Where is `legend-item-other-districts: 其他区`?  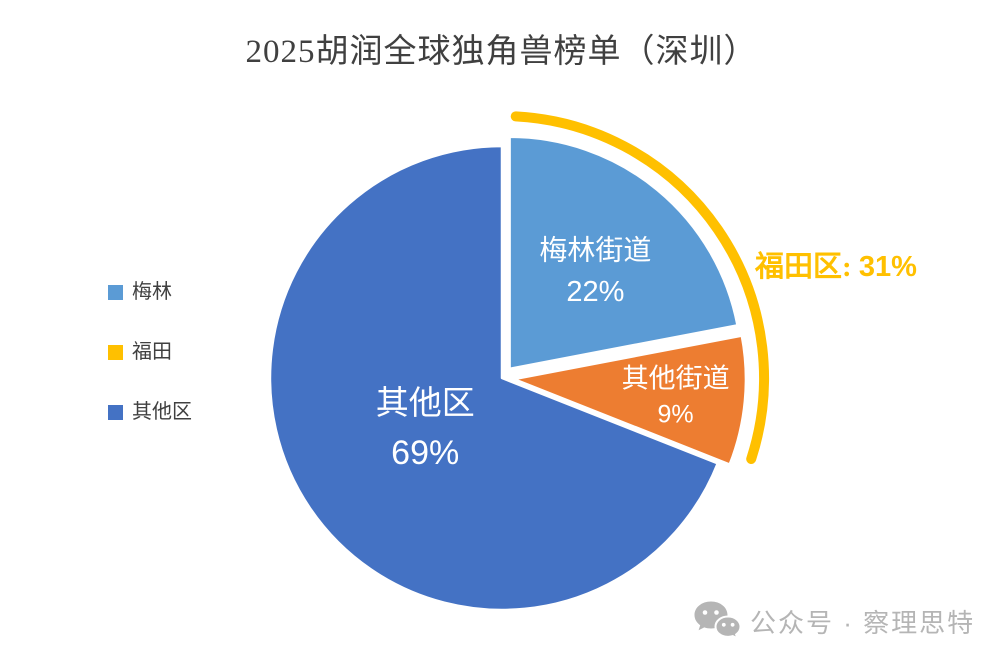
legend-item-other-districts: 其他区 is located at coordinates (150, 412).